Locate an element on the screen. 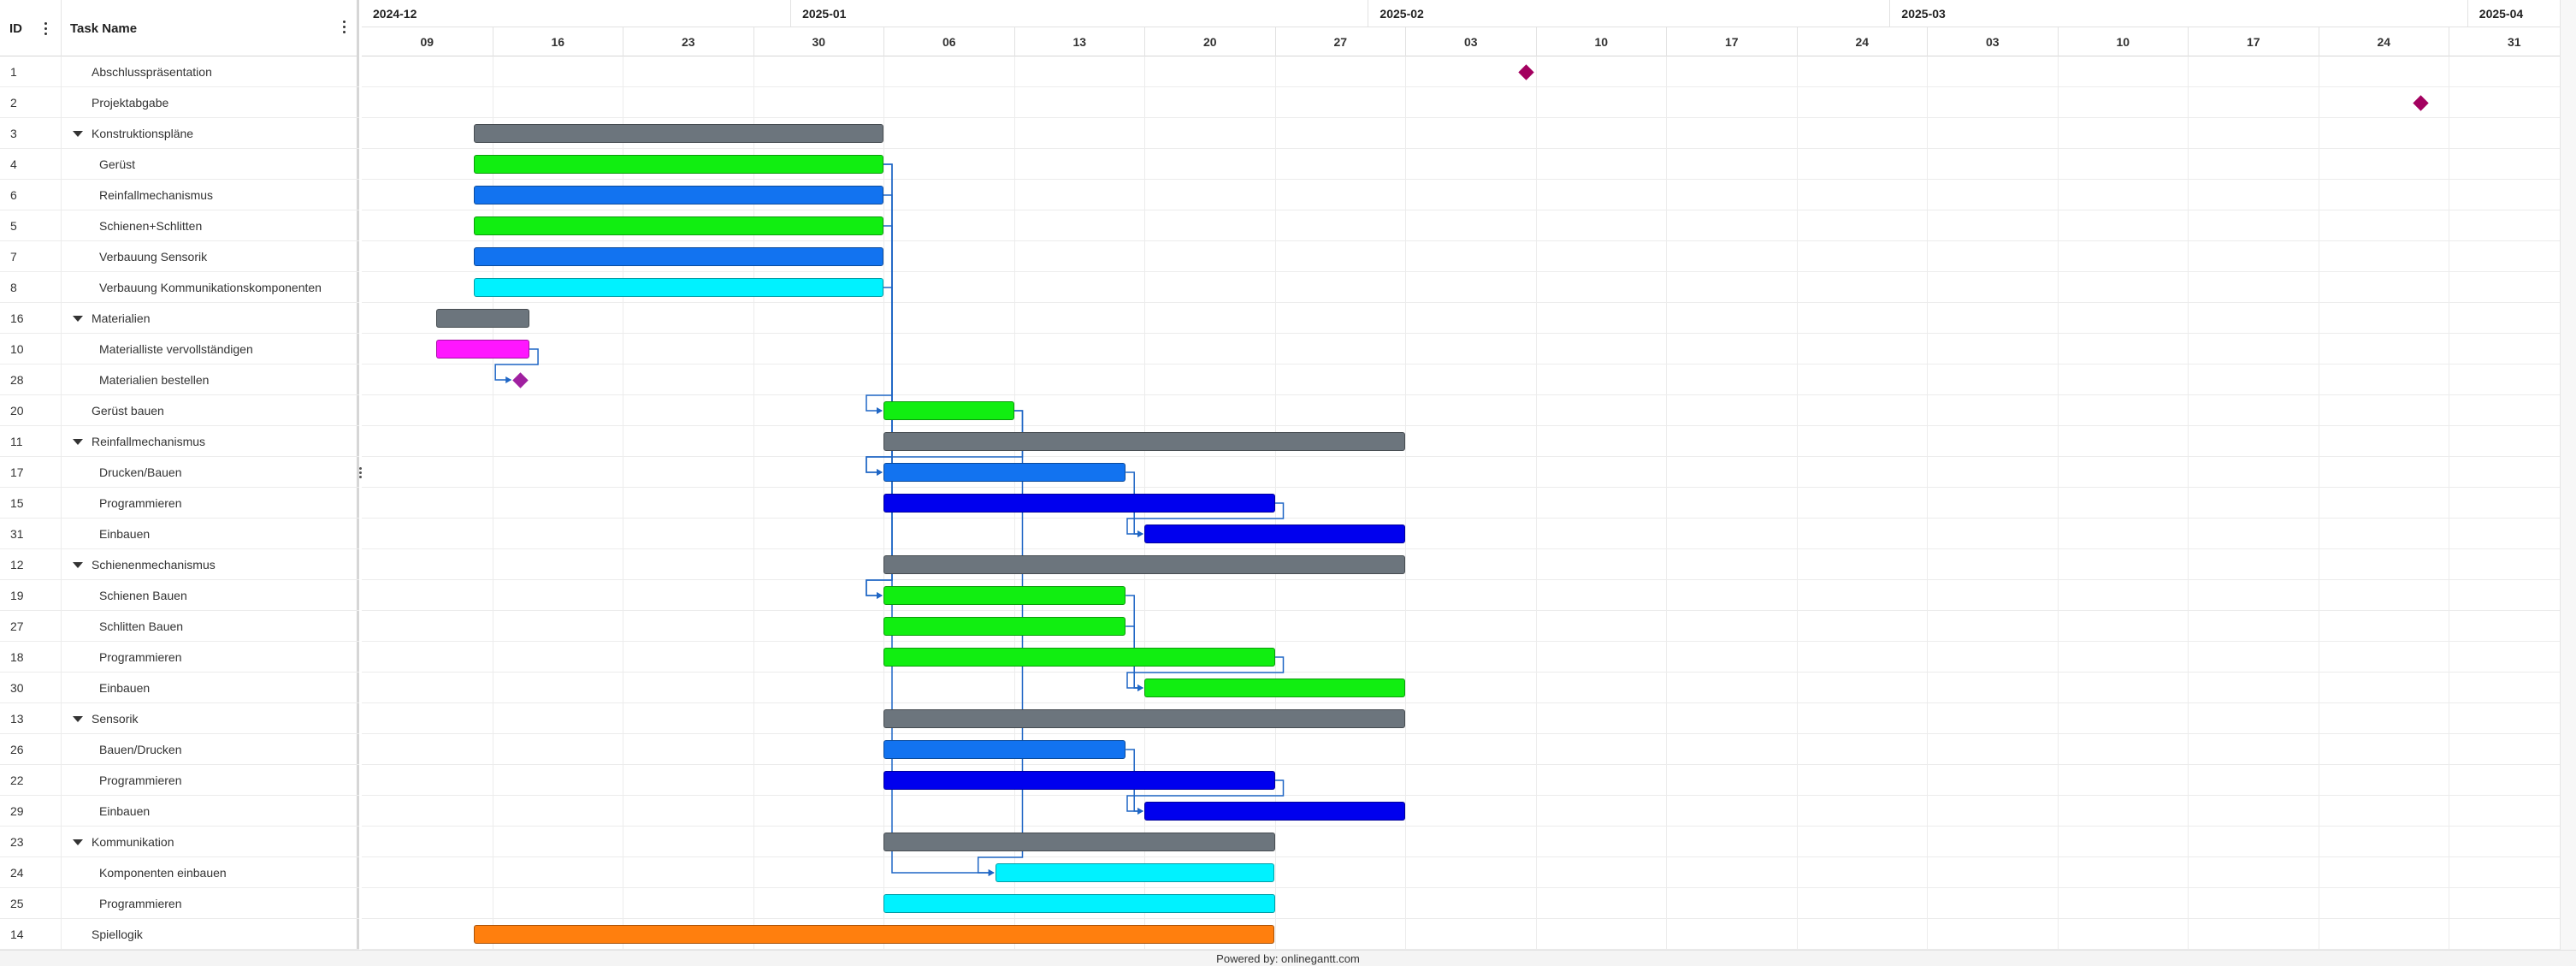 This screenshot has height=966, width=2576. task-name-cell: Projektabgabe is located at coordinates (210, 102).